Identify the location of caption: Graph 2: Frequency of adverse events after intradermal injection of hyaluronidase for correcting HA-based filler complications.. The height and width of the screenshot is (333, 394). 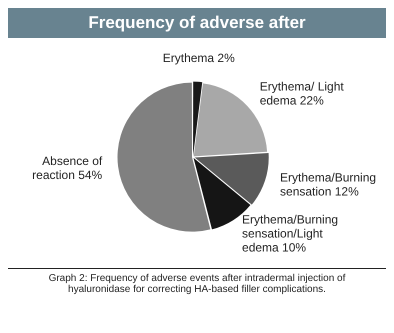
(197, 284).